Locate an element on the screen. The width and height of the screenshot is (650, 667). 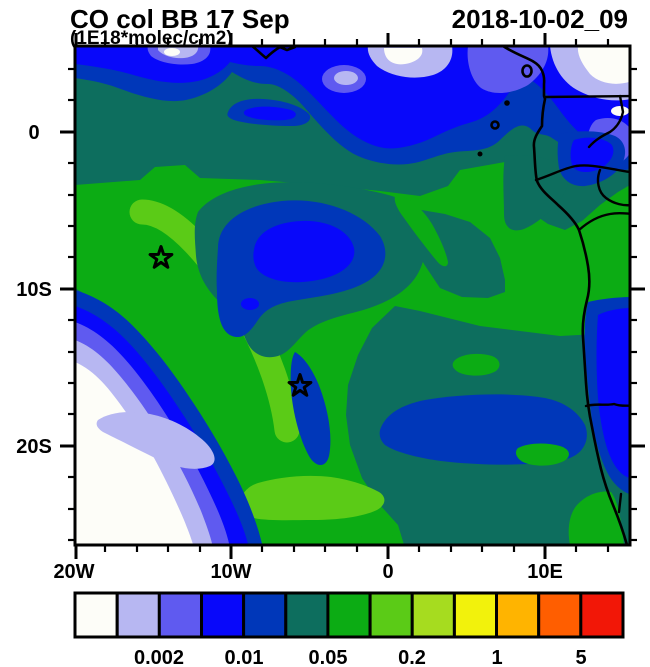
africa-coastline is located at coordinates (565, 295).